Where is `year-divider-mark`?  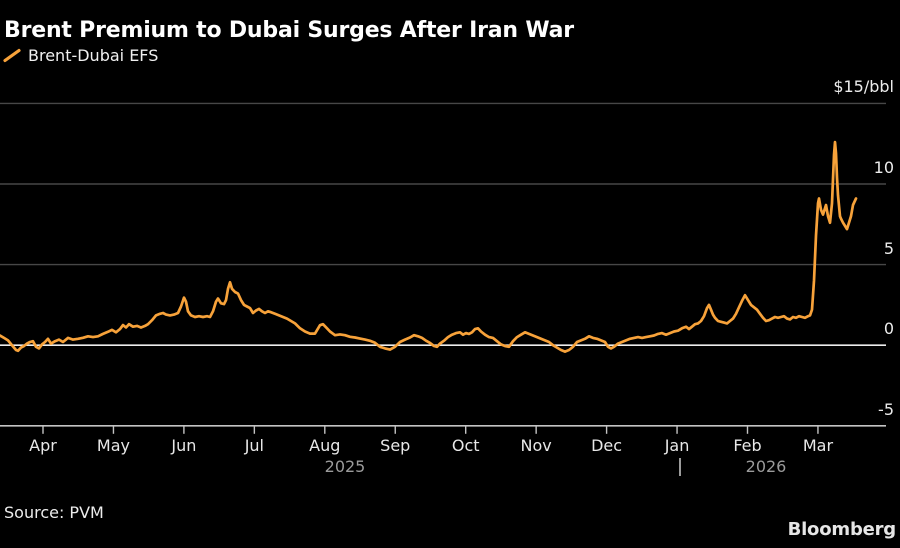
year-divider-mark is located at coordinates (680, 467).